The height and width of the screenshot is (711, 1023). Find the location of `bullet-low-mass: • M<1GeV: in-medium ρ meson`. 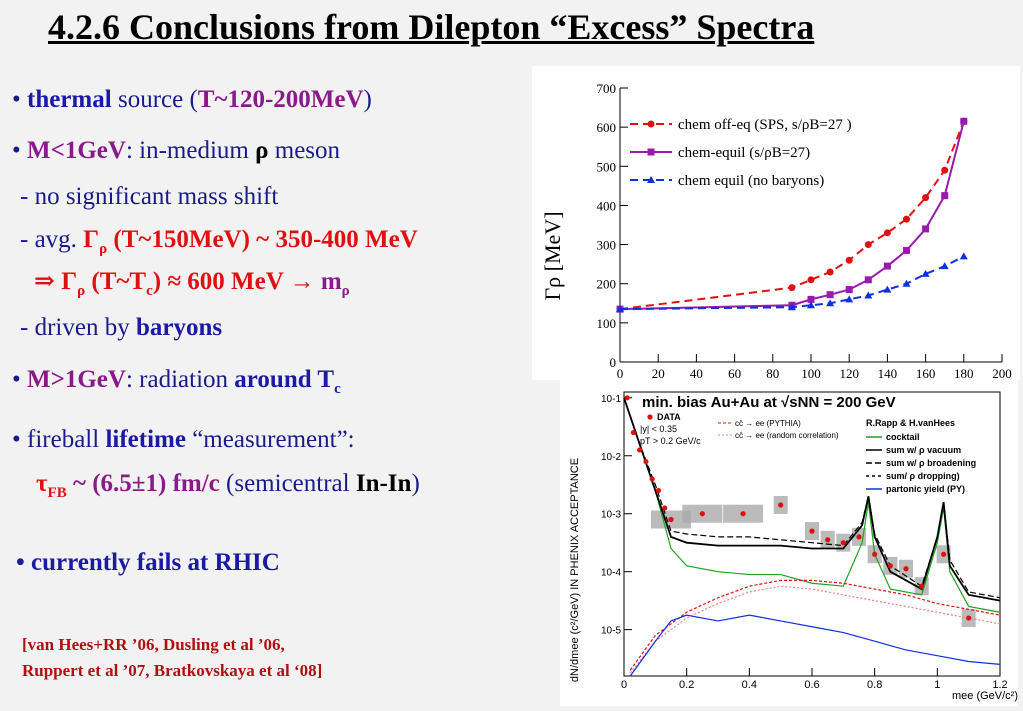

bullet-low-mass: • M<1GeV: in-medium ρ meson is located at coordinates (176, 151).